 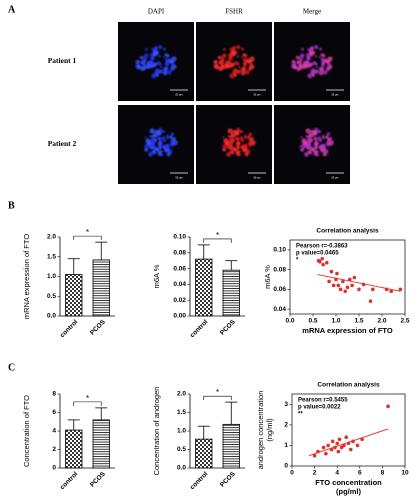 I want to click on plot-frame, so click(x=348, y=430).